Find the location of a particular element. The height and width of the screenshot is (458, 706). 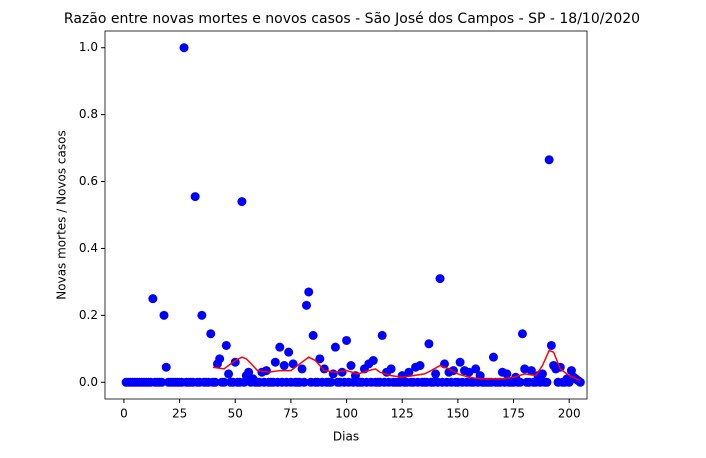

y-tick-label: 1.0 is located at coordinates (88, 47).